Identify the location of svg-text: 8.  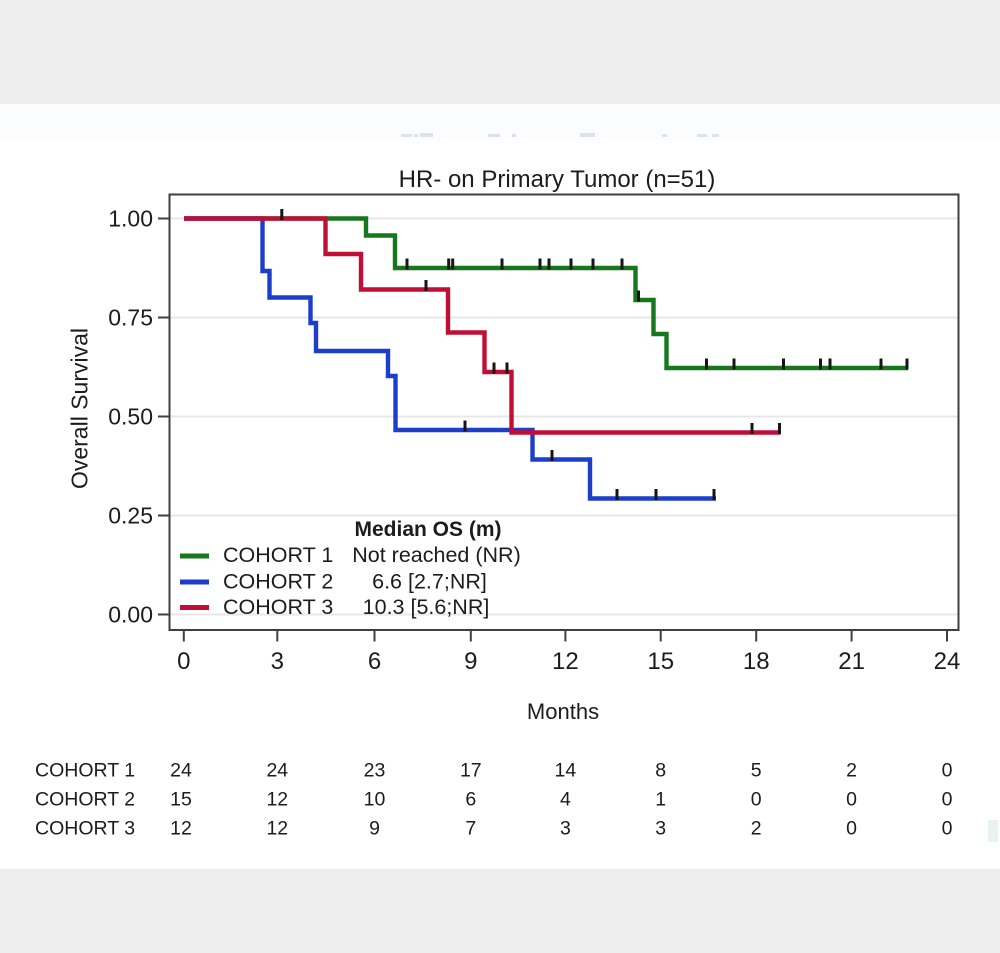
(660, 771).